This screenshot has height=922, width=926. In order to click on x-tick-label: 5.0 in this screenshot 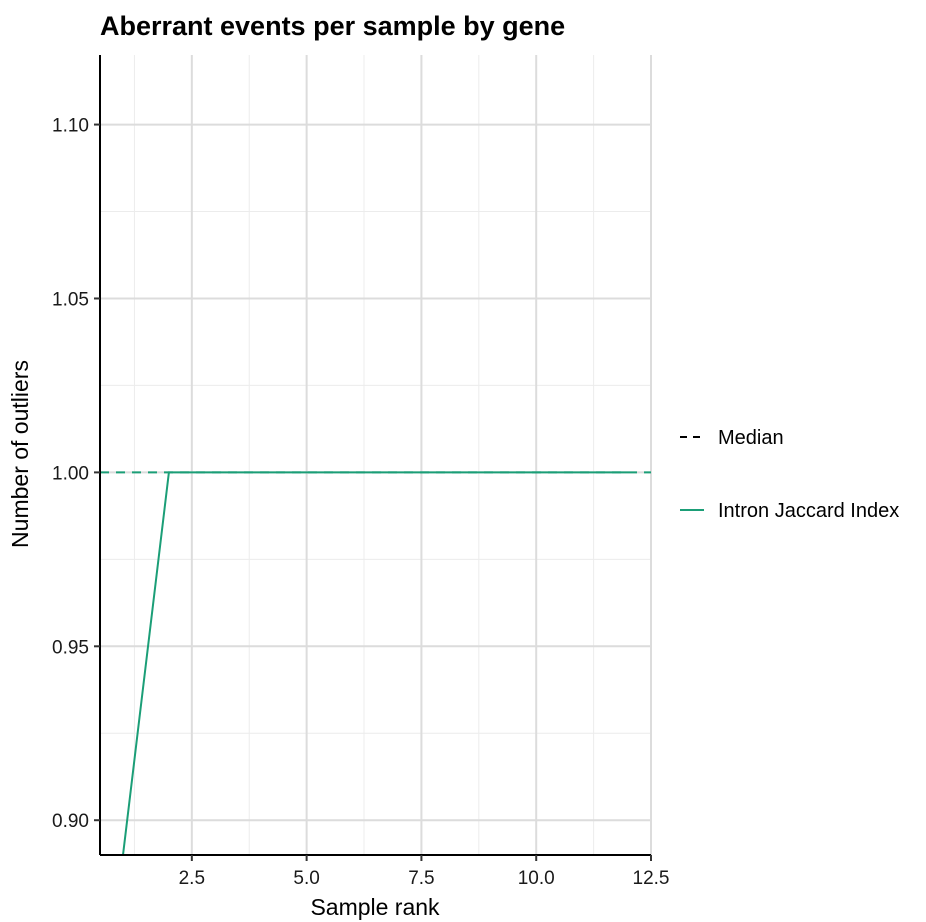, I will do `click(306, 878)`.